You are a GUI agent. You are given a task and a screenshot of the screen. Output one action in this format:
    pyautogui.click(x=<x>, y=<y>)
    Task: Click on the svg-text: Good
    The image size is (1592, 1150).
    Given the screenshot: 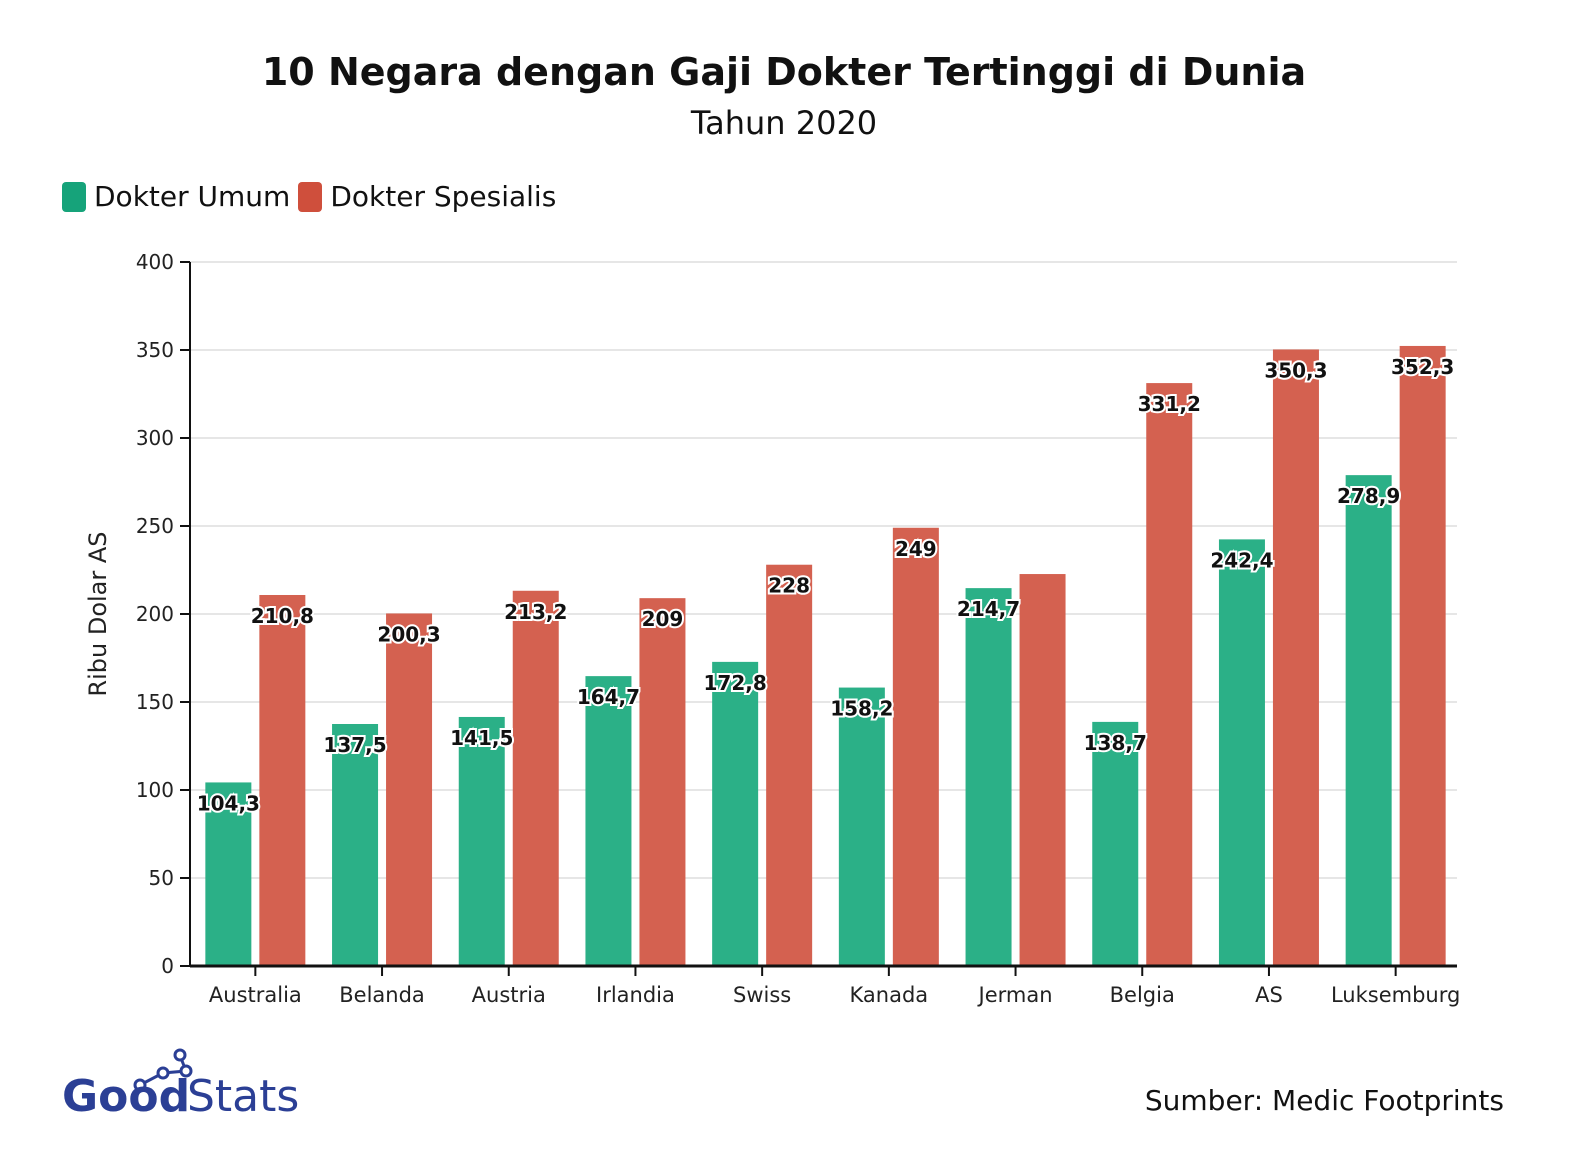 What is the action you would take?
    pyautogui.click(x=126, y=1094)
    